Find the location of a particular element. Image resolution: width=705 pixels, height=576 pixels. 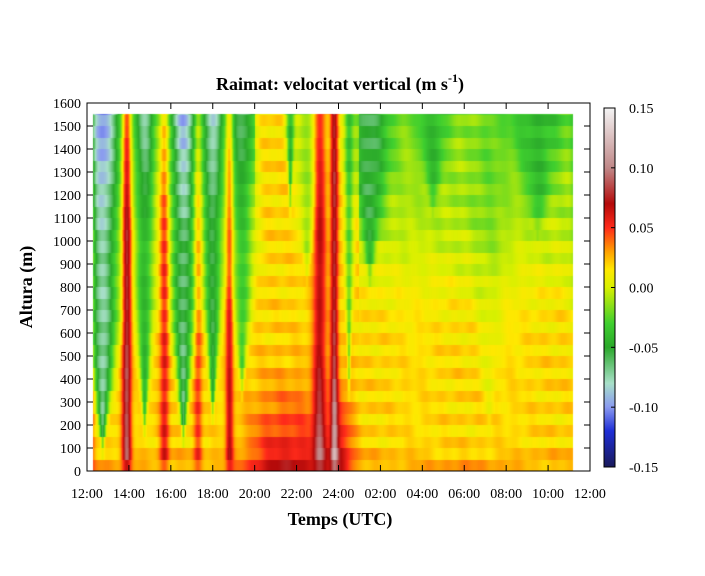

x-tick-label: 06:00 is located at coordinates (464, 494).